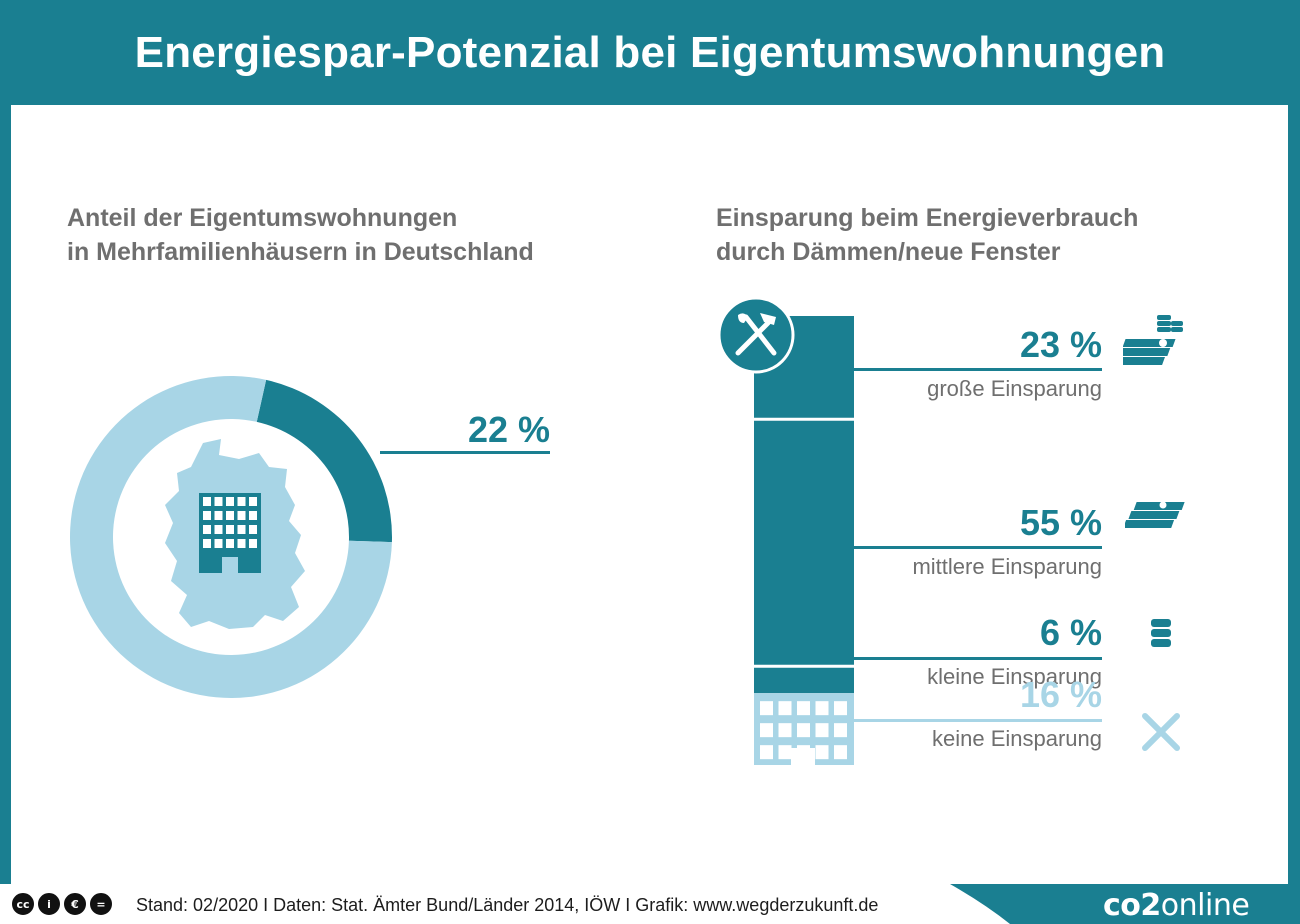  I want to click on bar-building-icon, so click(803, 733).